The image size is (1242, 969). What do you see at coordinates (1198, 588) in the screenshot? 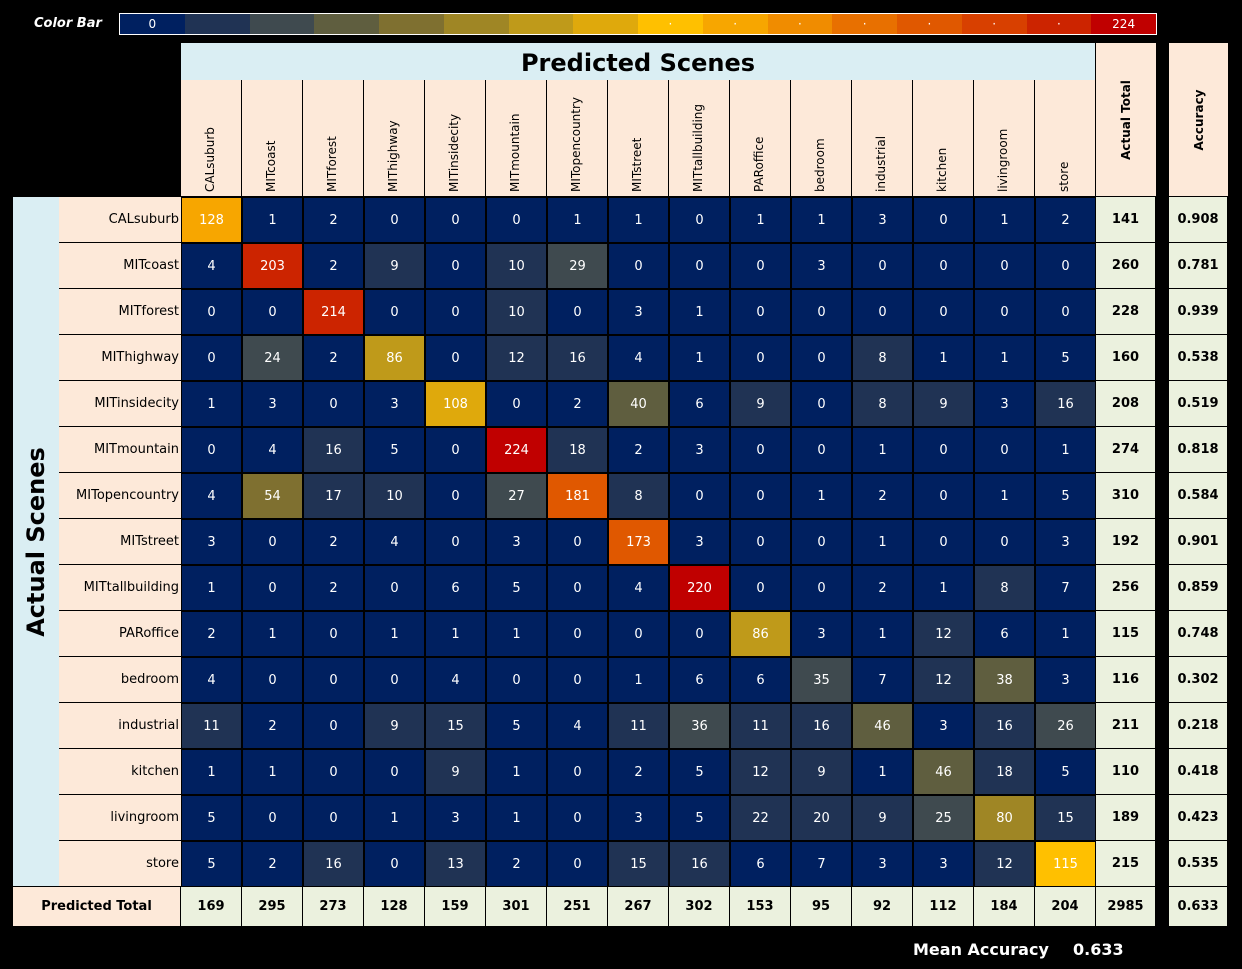
I see `accuracy-cell: 0.859` at bounding box center [1198, 588].